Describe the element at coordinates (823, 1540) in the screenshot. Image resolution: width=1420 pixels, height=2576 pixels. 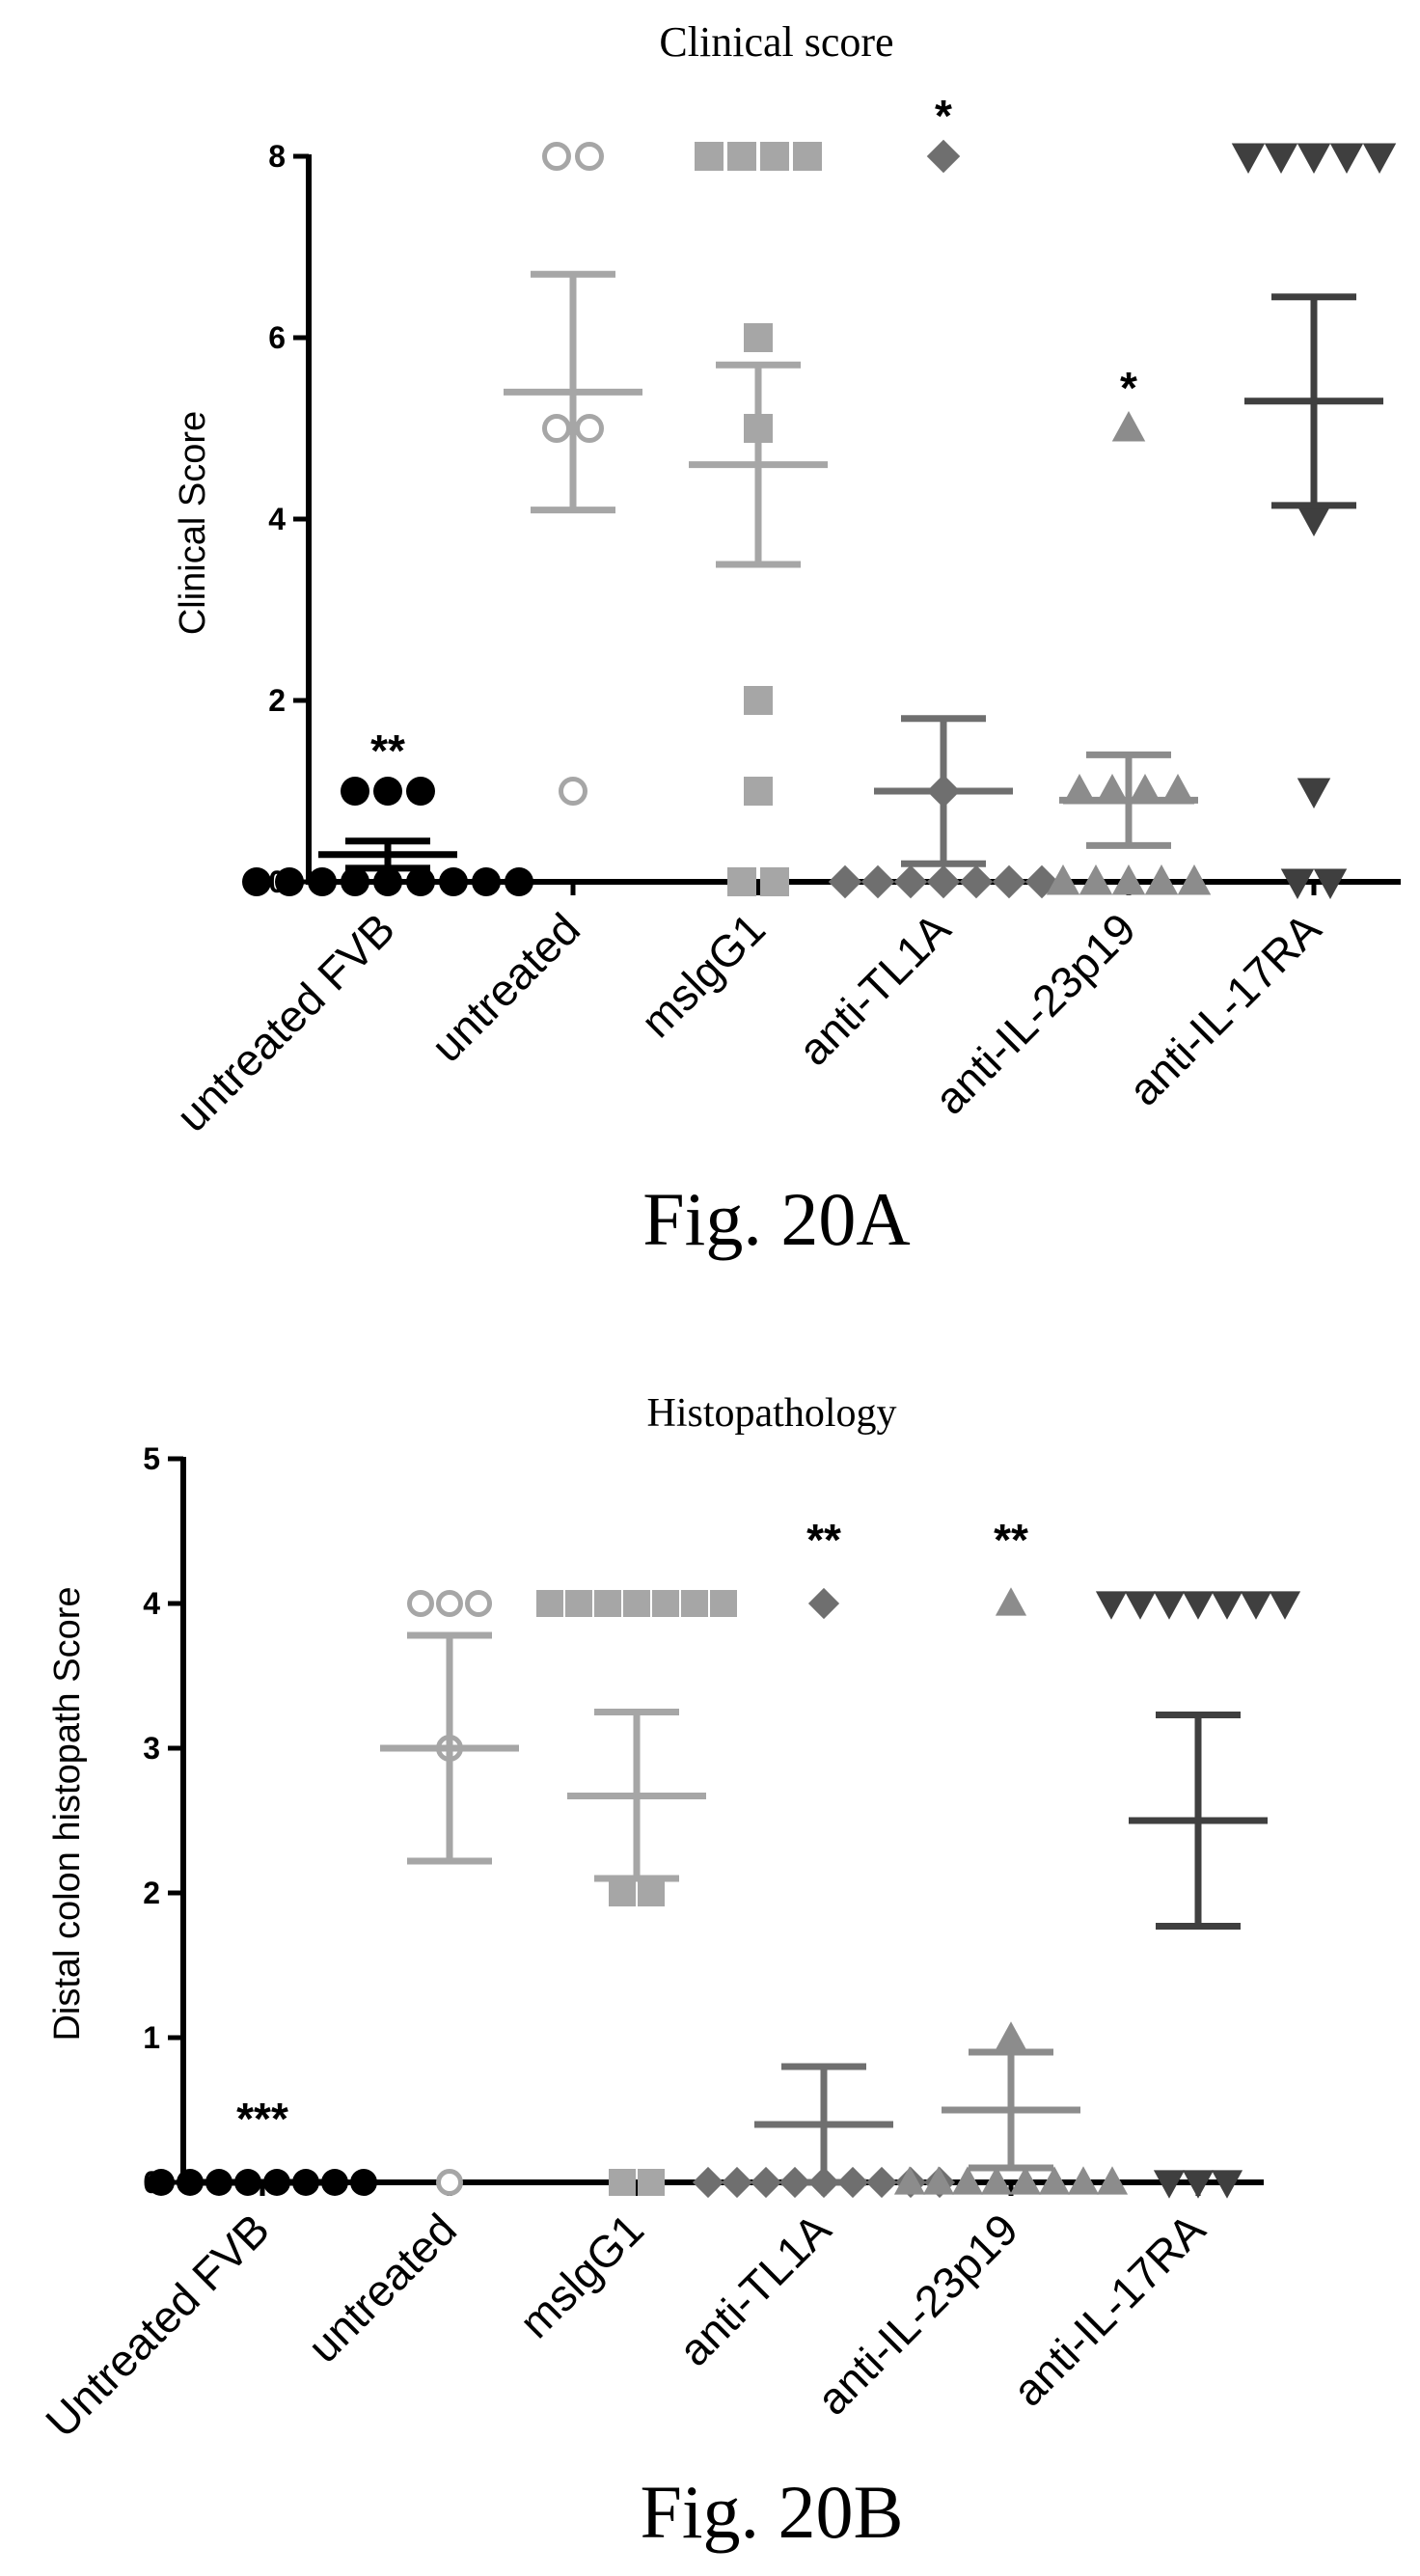
I see `chart-b-significance-label: **` at that location.